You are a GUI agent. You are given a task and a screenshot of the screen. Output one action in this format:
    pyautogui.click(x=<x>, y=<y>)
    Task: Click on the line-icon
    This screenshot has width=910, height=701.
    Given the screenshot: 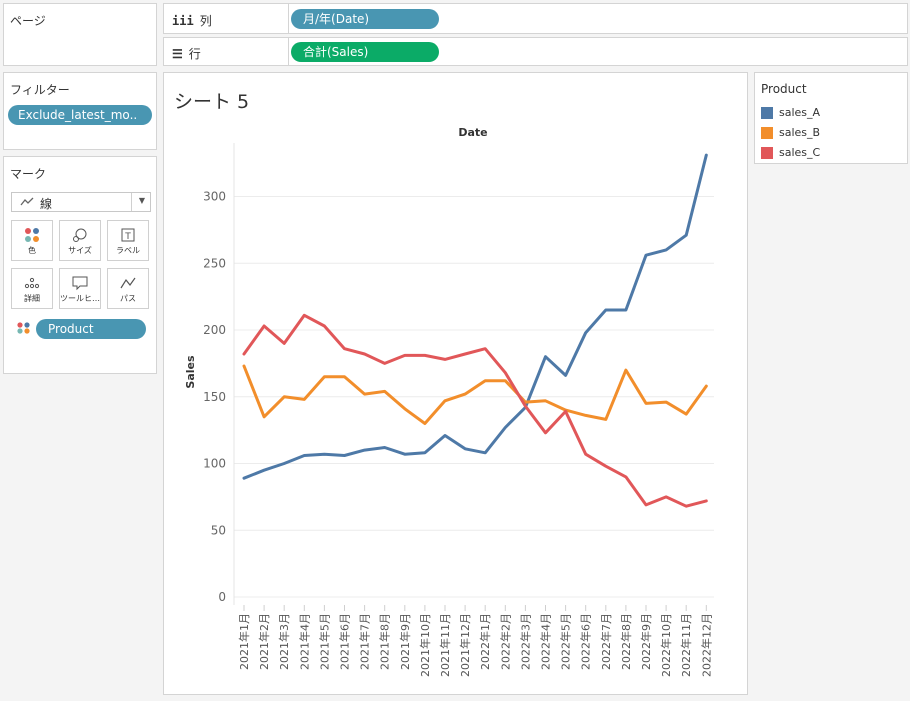 What is the action you would take?
    pyautogui.click(x=27, y=201)
    